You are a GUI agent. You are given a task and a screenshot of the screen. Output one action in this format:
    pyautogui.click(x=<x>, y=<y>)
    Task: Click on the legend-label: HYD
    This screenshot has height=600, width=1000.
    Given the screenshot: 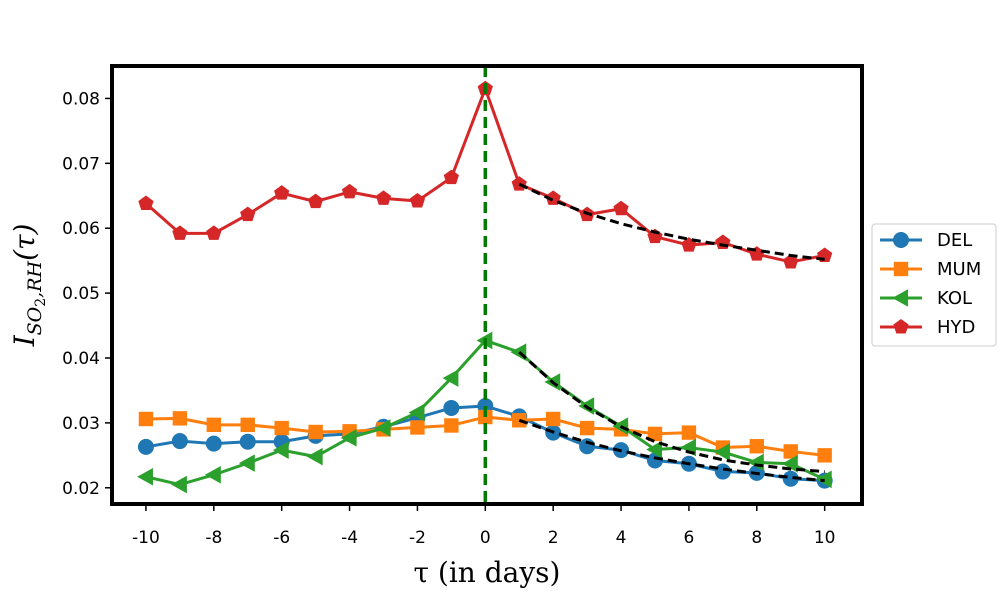 What is the action you would take?
    pyautogui.click(x=956, y=327)
    